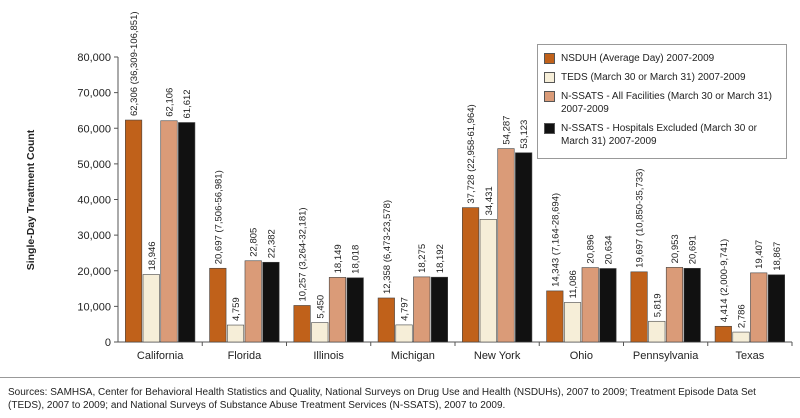 The width and height of the screenshot is (800, 418). What do you see at coordinates (693, 249) in the screenshot?
I see `value-label: 20,691` at bounding box center [693, 249].